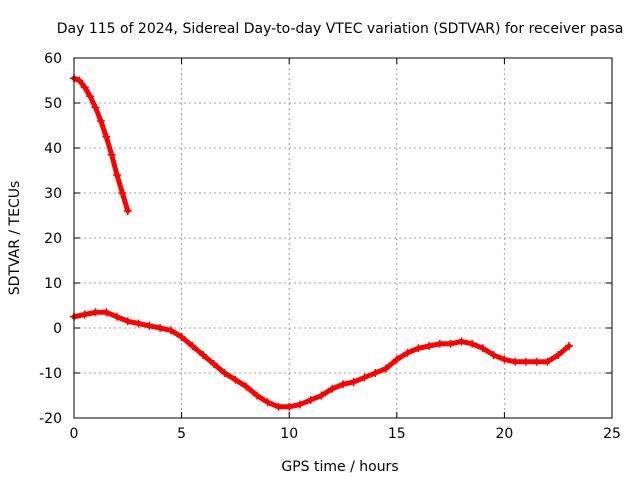  What do you see at coordinates (53, 284) in the screenshot?
I see `y-tick-label: 10` at bounding box center [53, 284].